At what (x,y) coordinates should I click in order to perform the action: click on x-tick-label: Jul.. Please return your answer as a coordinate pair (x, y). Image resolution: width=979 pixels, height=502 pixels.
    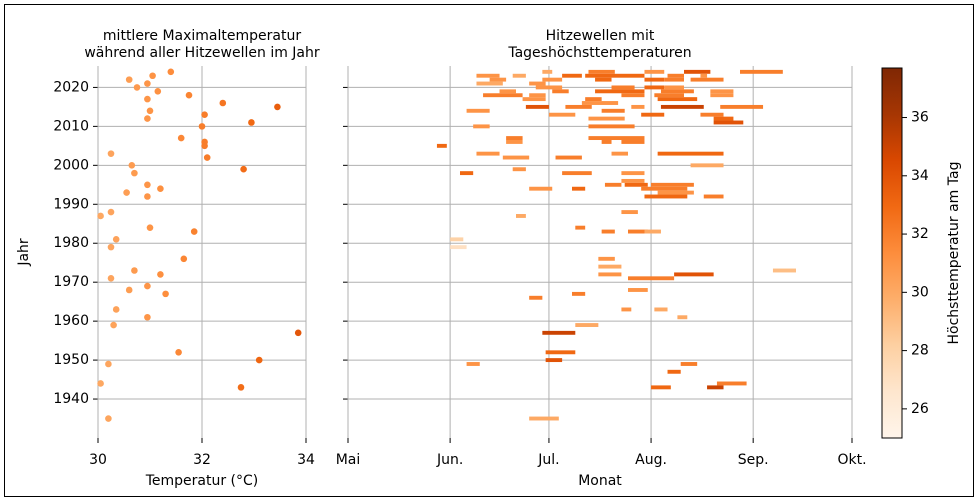
    Looking at the image, I should click on (548, 460).